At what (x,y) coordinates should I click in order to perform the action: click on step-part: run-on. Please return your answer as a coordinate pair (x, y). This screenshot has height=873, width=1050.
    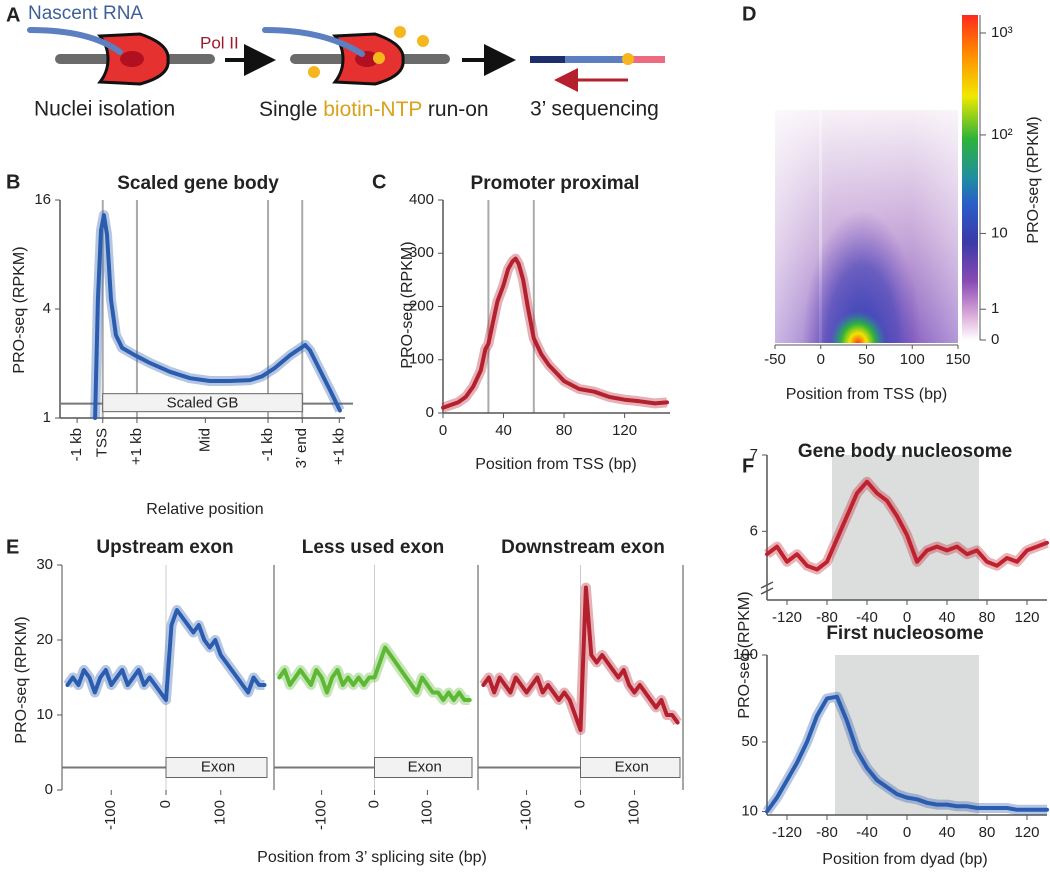
    Looking at the image, I should click on (458, 109).